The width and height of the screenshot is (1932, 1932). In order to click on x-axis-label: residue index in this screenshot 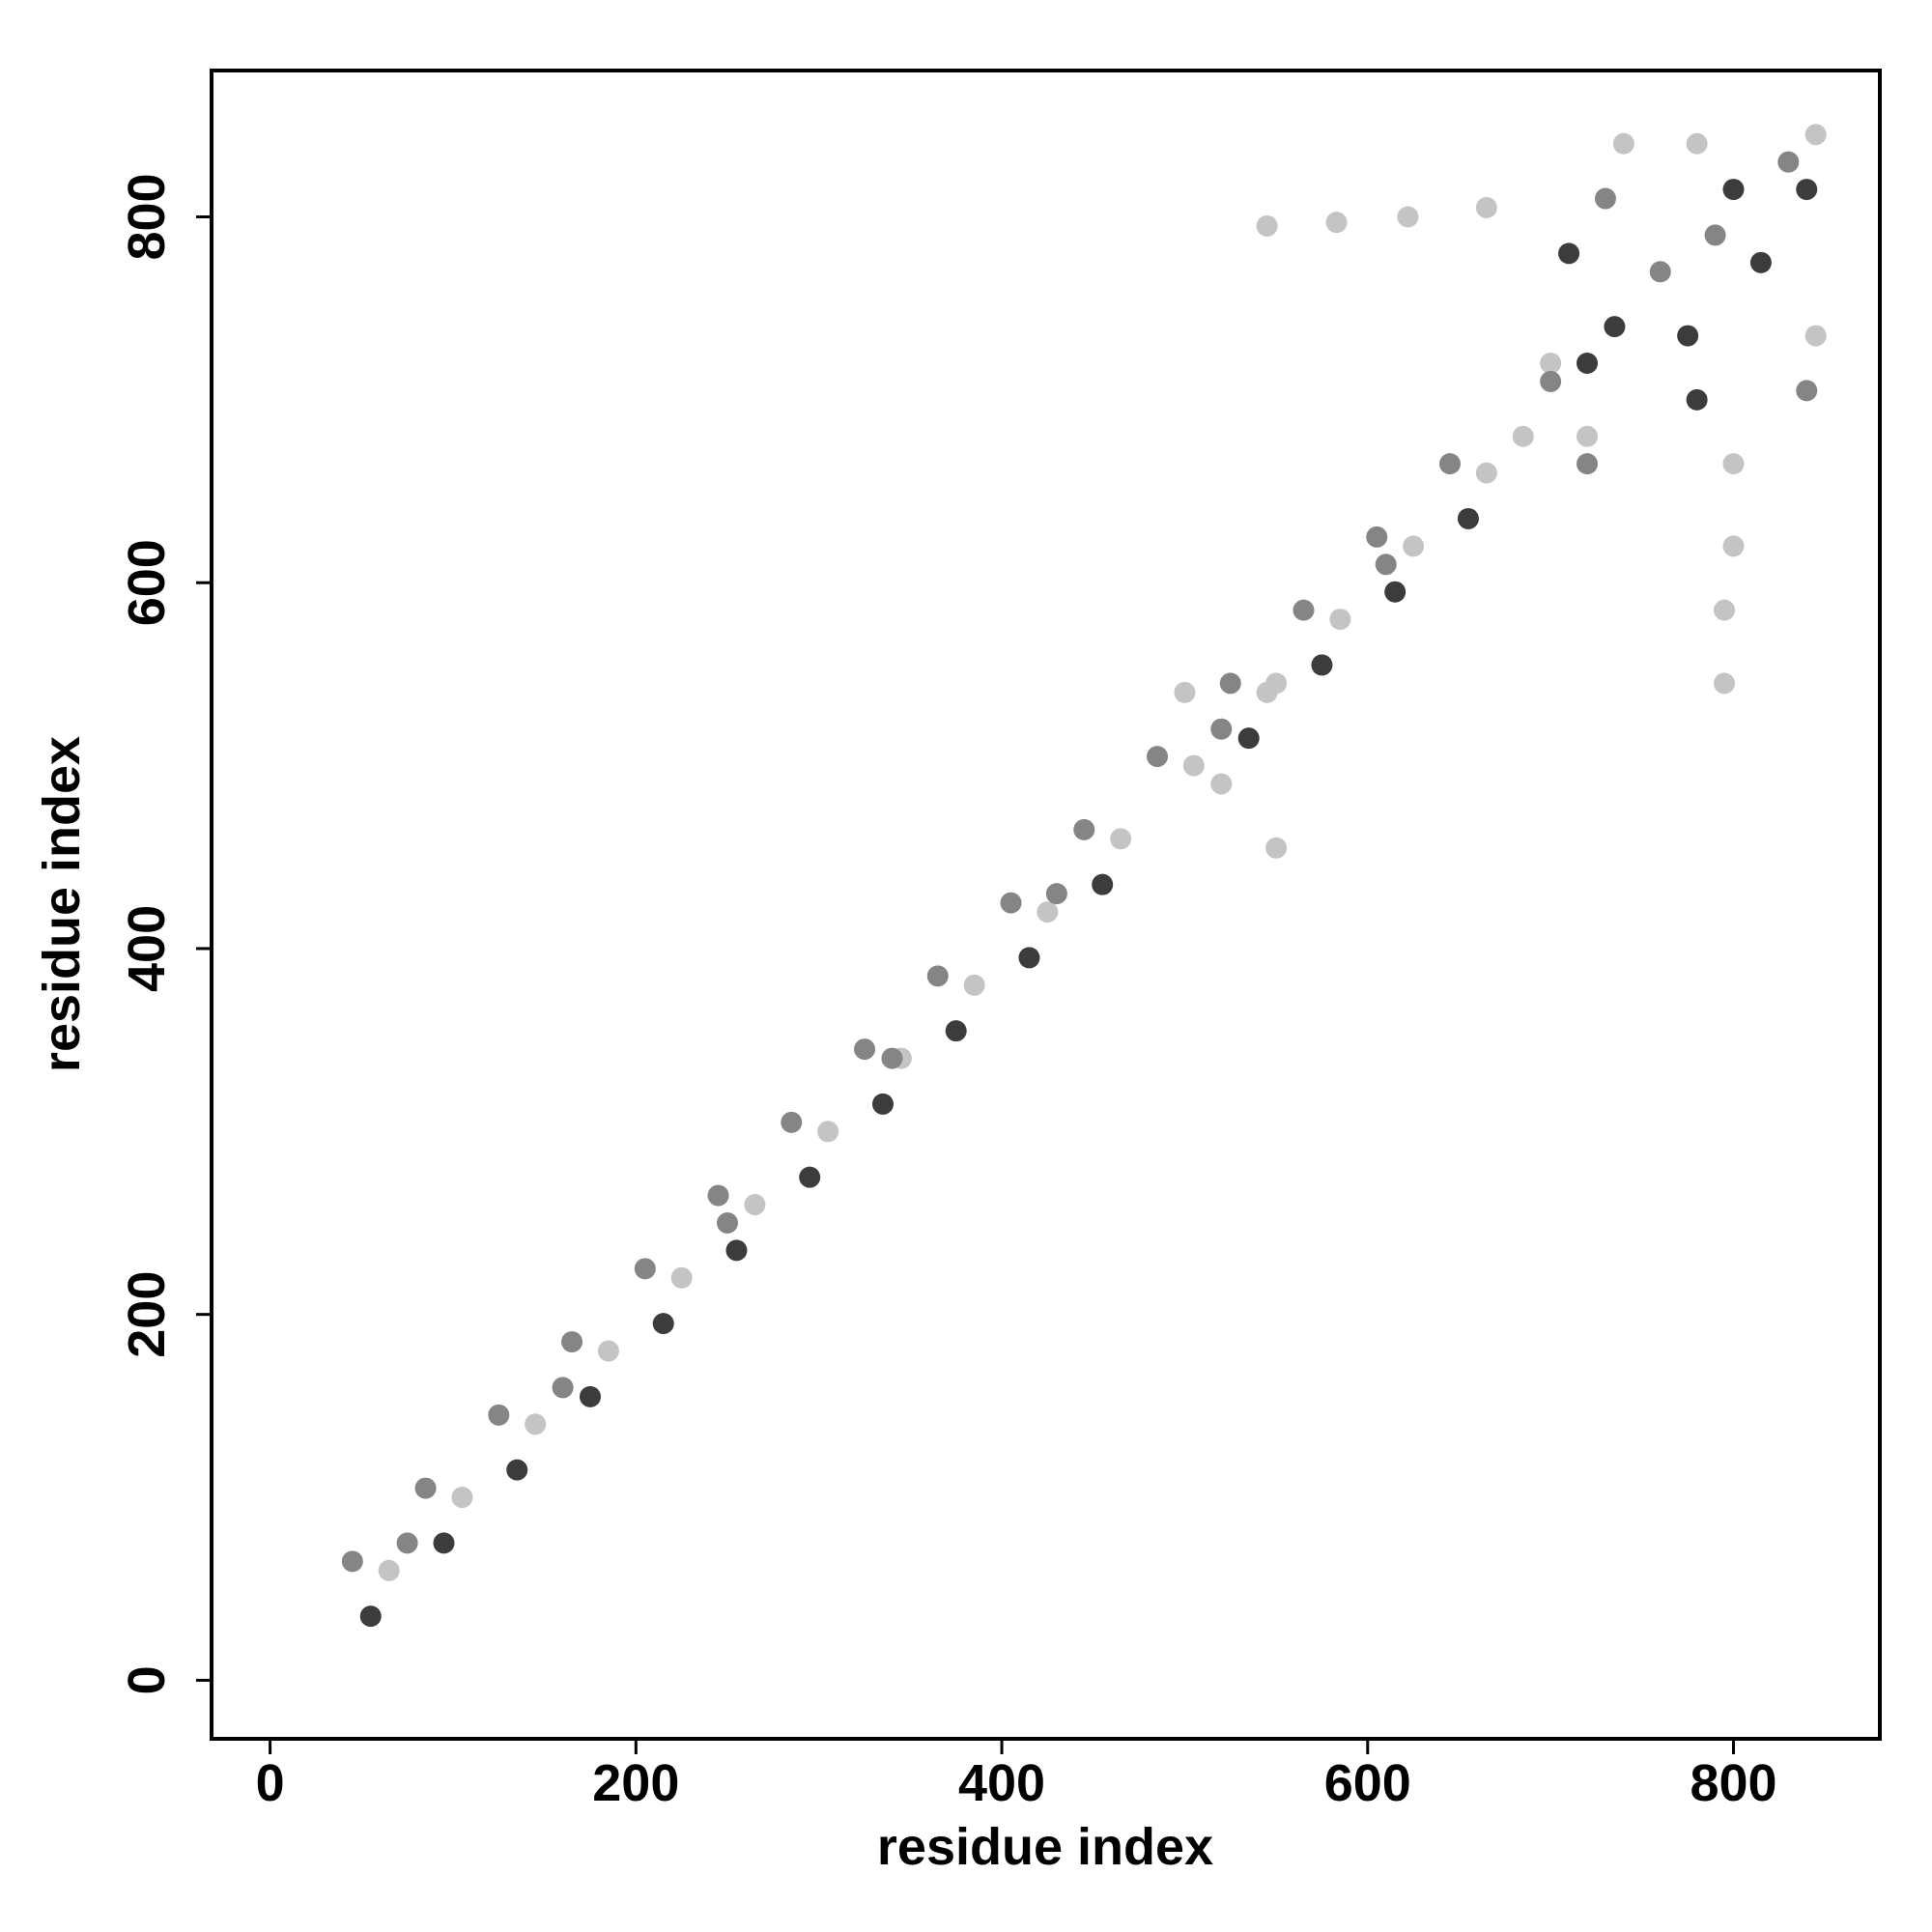, I will do `click(1045, 1847)`.